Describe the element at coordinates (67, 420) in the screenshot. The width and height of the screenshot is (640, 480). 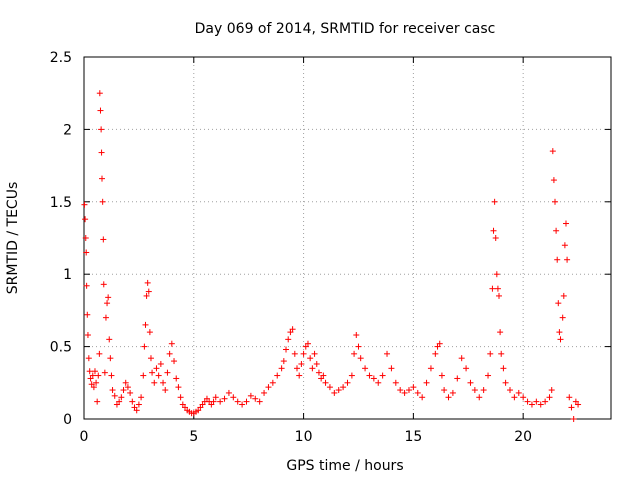
I see `y-tick-label: 0` at that location.